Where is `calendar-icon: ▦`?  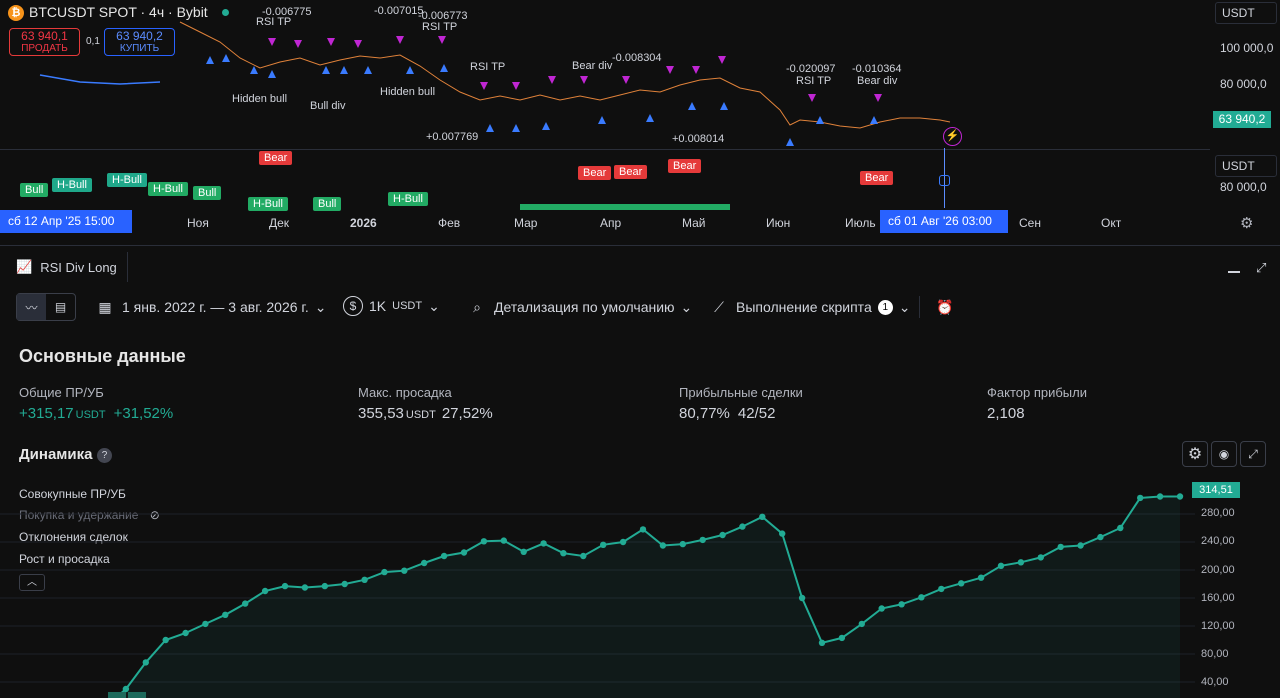
calendar-icon: ▦ is located at coordinates (105, 306).